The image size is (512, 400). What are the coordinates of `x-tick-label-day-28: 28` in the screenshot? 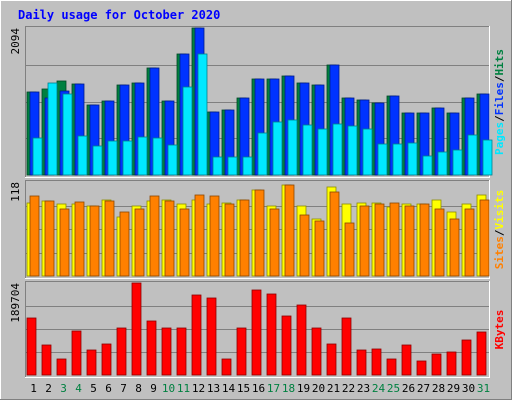 It's located at (438, 388).